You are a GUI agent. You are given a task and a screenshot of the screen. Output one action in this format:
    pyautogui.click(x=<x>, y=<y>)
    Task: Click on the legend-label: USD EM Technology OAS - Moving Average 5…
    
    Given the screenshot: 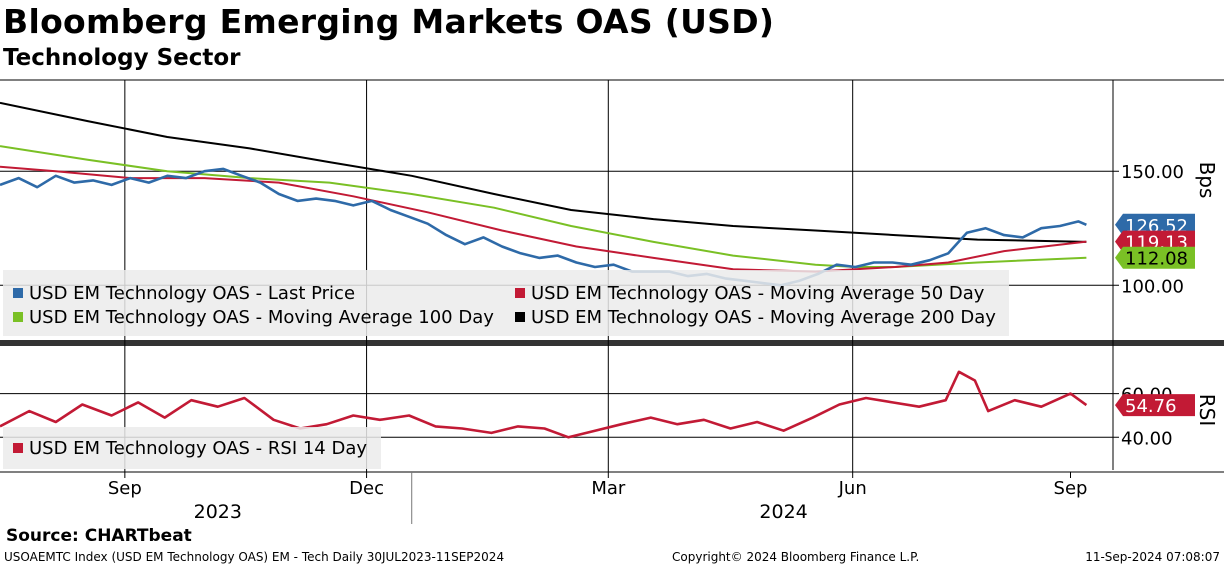 What is the action you would take?
    pyautogui.click(x=758, y=293)
    